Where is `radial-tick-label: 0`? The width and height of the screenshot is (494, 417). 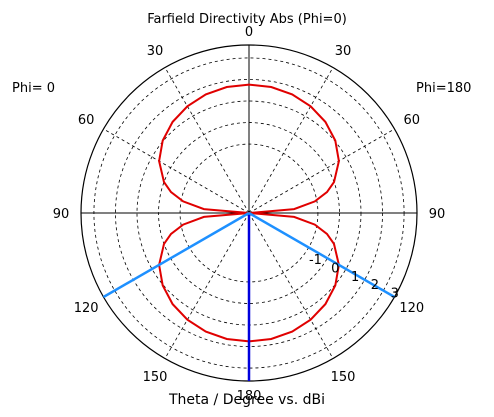 radial-tick-label: 0 is located at coordinates (335, 268).